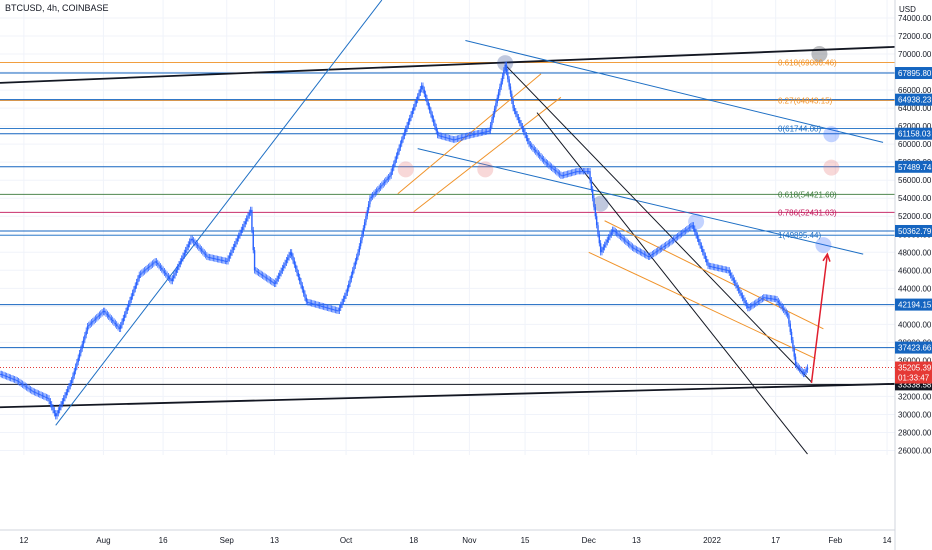 The image size is (932, 550). Describe the element at coordinates (915, 384) in the screenshot. I see `level-badge-label: 33338.58` at that location.